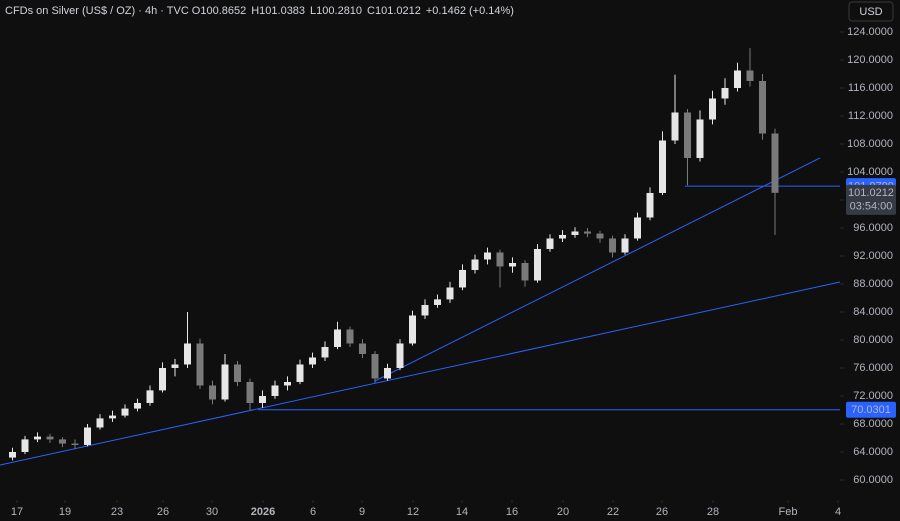 This screenshot has width=900, height=521. What do you see at coordinates (873, 312) in the screenshot?
I see `y-tick-label: 84.0000` at bounding box center [873, 312].